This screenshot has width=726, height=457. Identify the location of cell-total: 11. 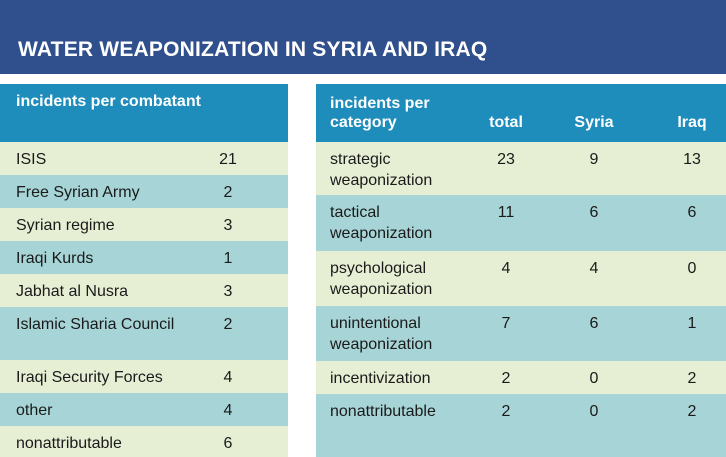
(506, 212).